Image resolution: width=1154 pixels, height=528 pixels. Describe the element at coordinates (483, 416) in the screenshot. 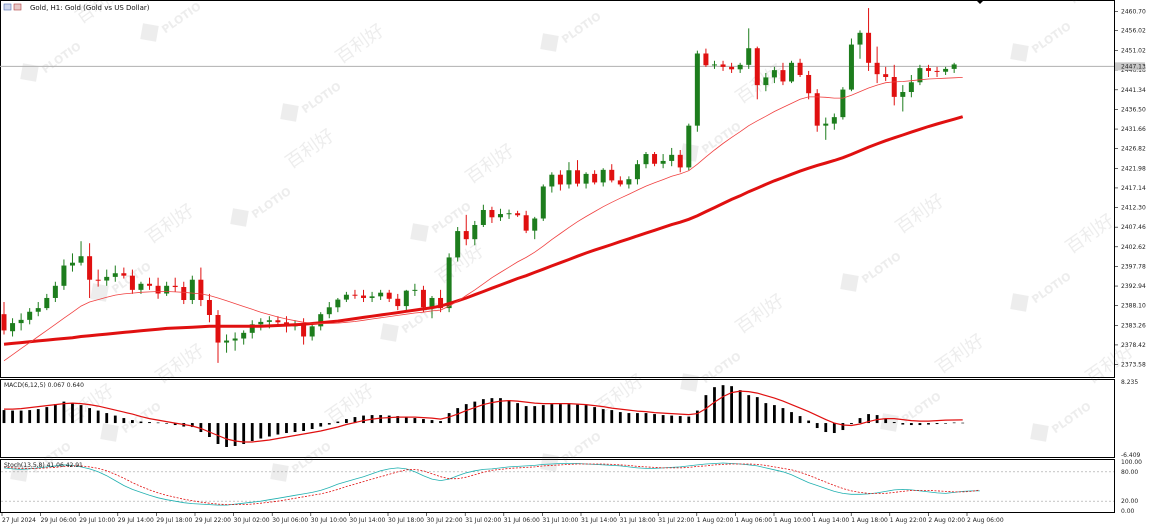

I see `macd-histogram` at that location.